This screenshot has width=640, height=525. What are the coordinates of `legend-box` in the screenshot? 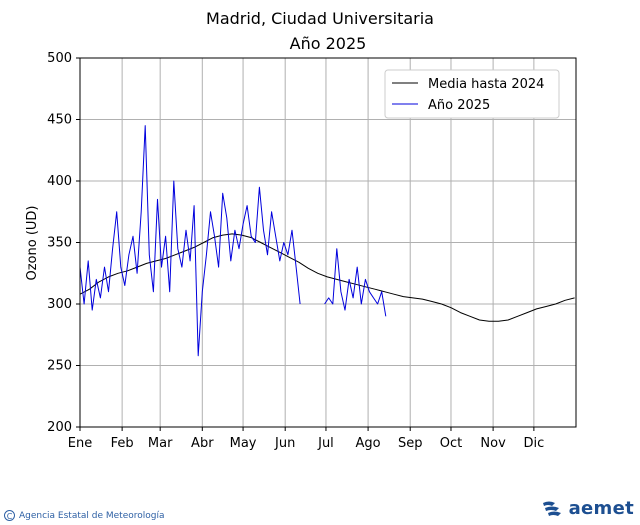 It's located at (472, 94).